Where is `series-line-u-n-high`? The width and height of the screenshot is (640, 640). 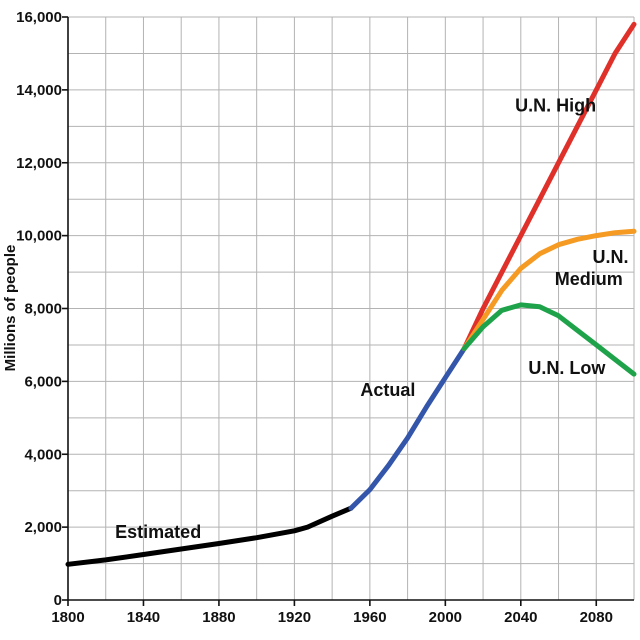
series-line-u-n-high is located at coordinates (549, 186).